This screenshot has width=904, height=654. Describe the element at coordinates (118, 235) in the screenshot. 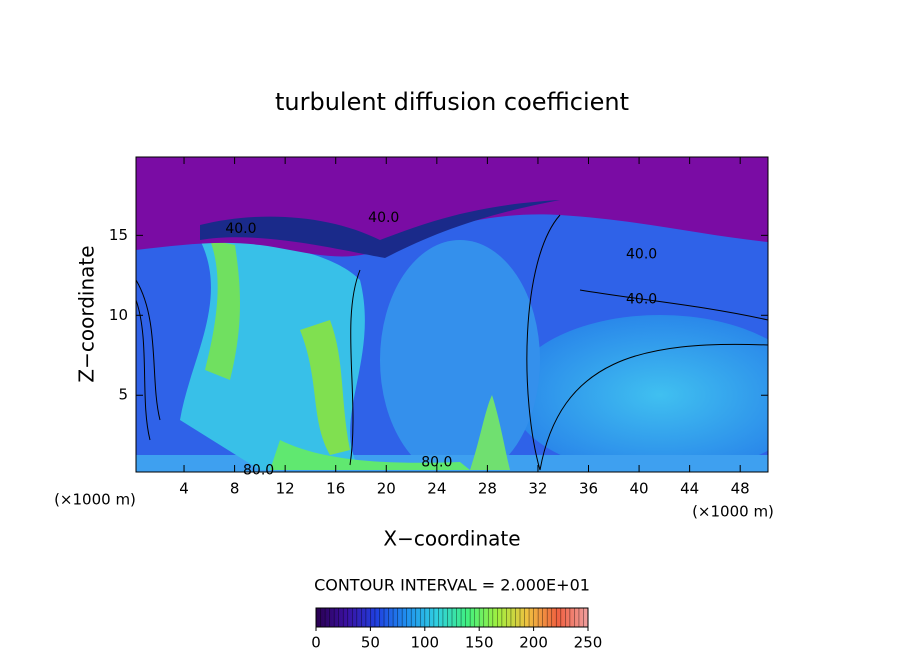

I see `y-tick-label: 15` at that location.